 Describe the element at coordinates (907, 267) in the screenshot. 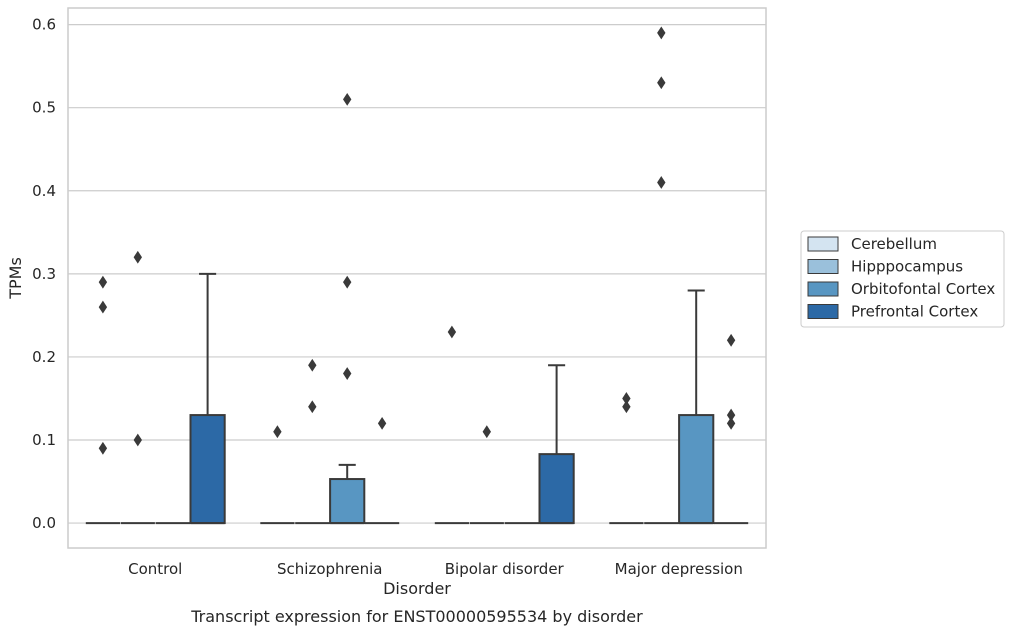

I see `legend-label: Hipppocampus` at that location.